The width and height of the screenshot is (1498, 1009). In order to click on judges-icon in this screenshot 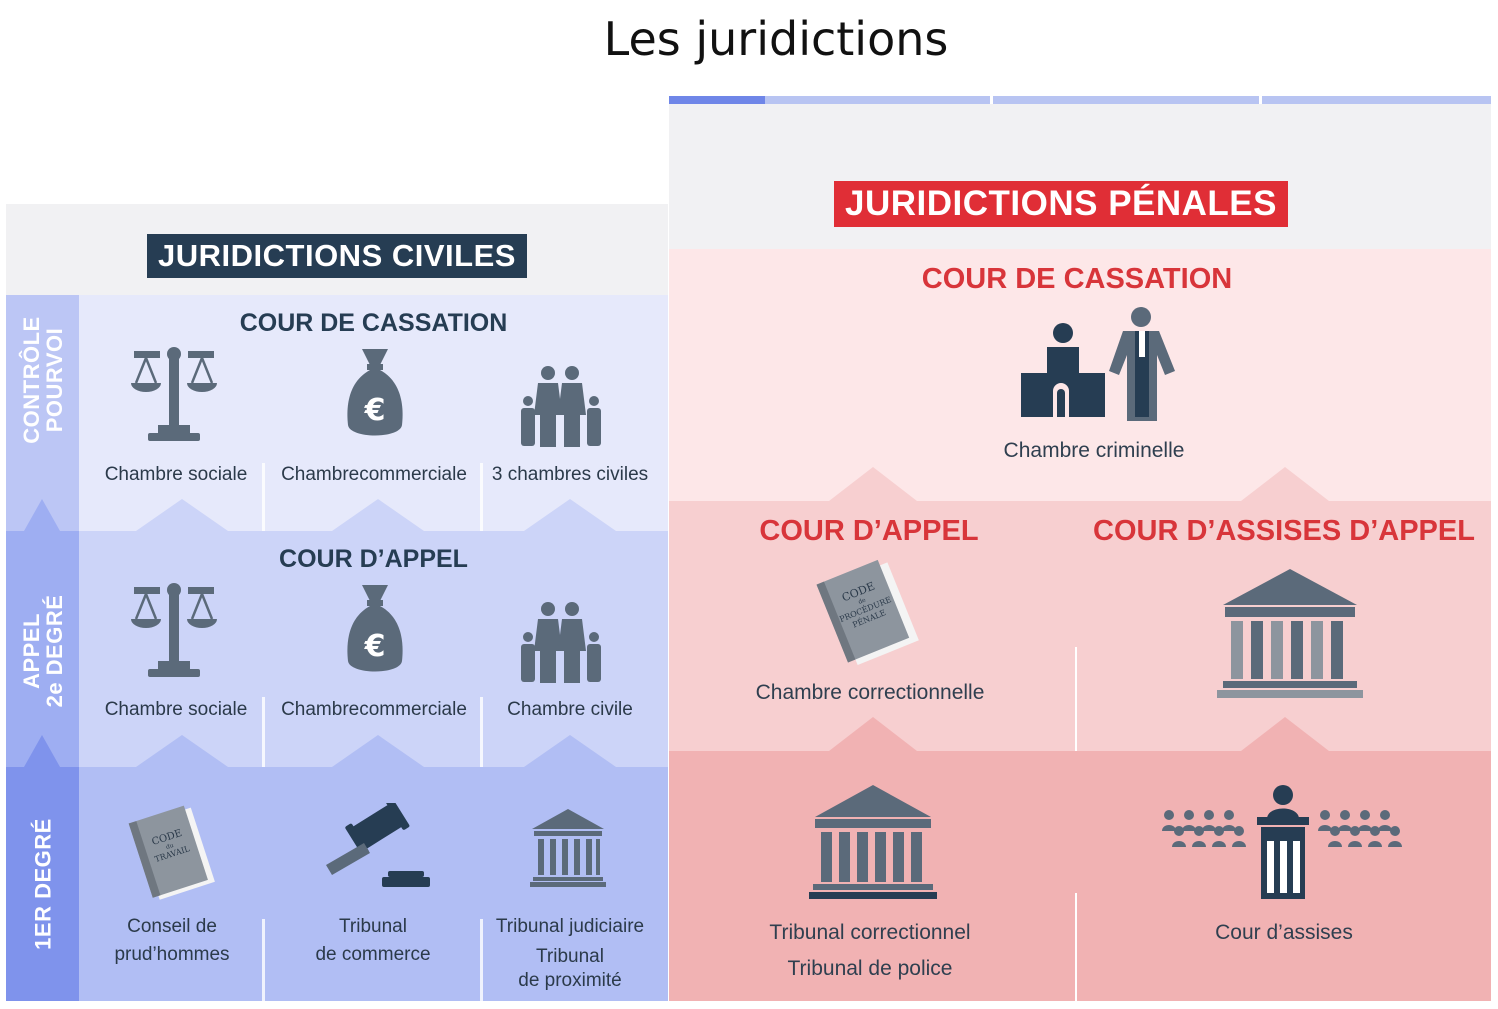, I will do `click(1098, 364)`.